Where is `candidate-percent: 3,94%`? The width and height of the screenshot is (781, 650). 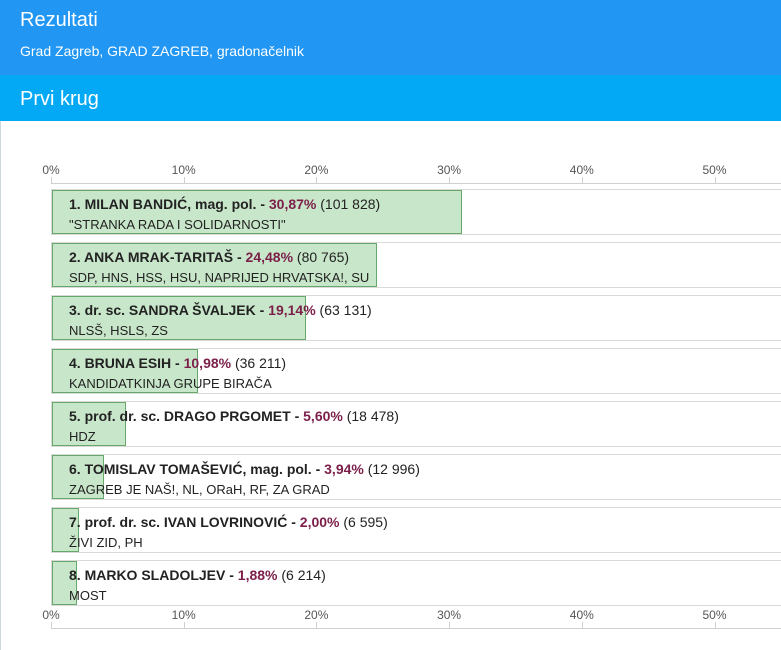 candidate-percent: 3,94% is located at coordinates (344, 469).